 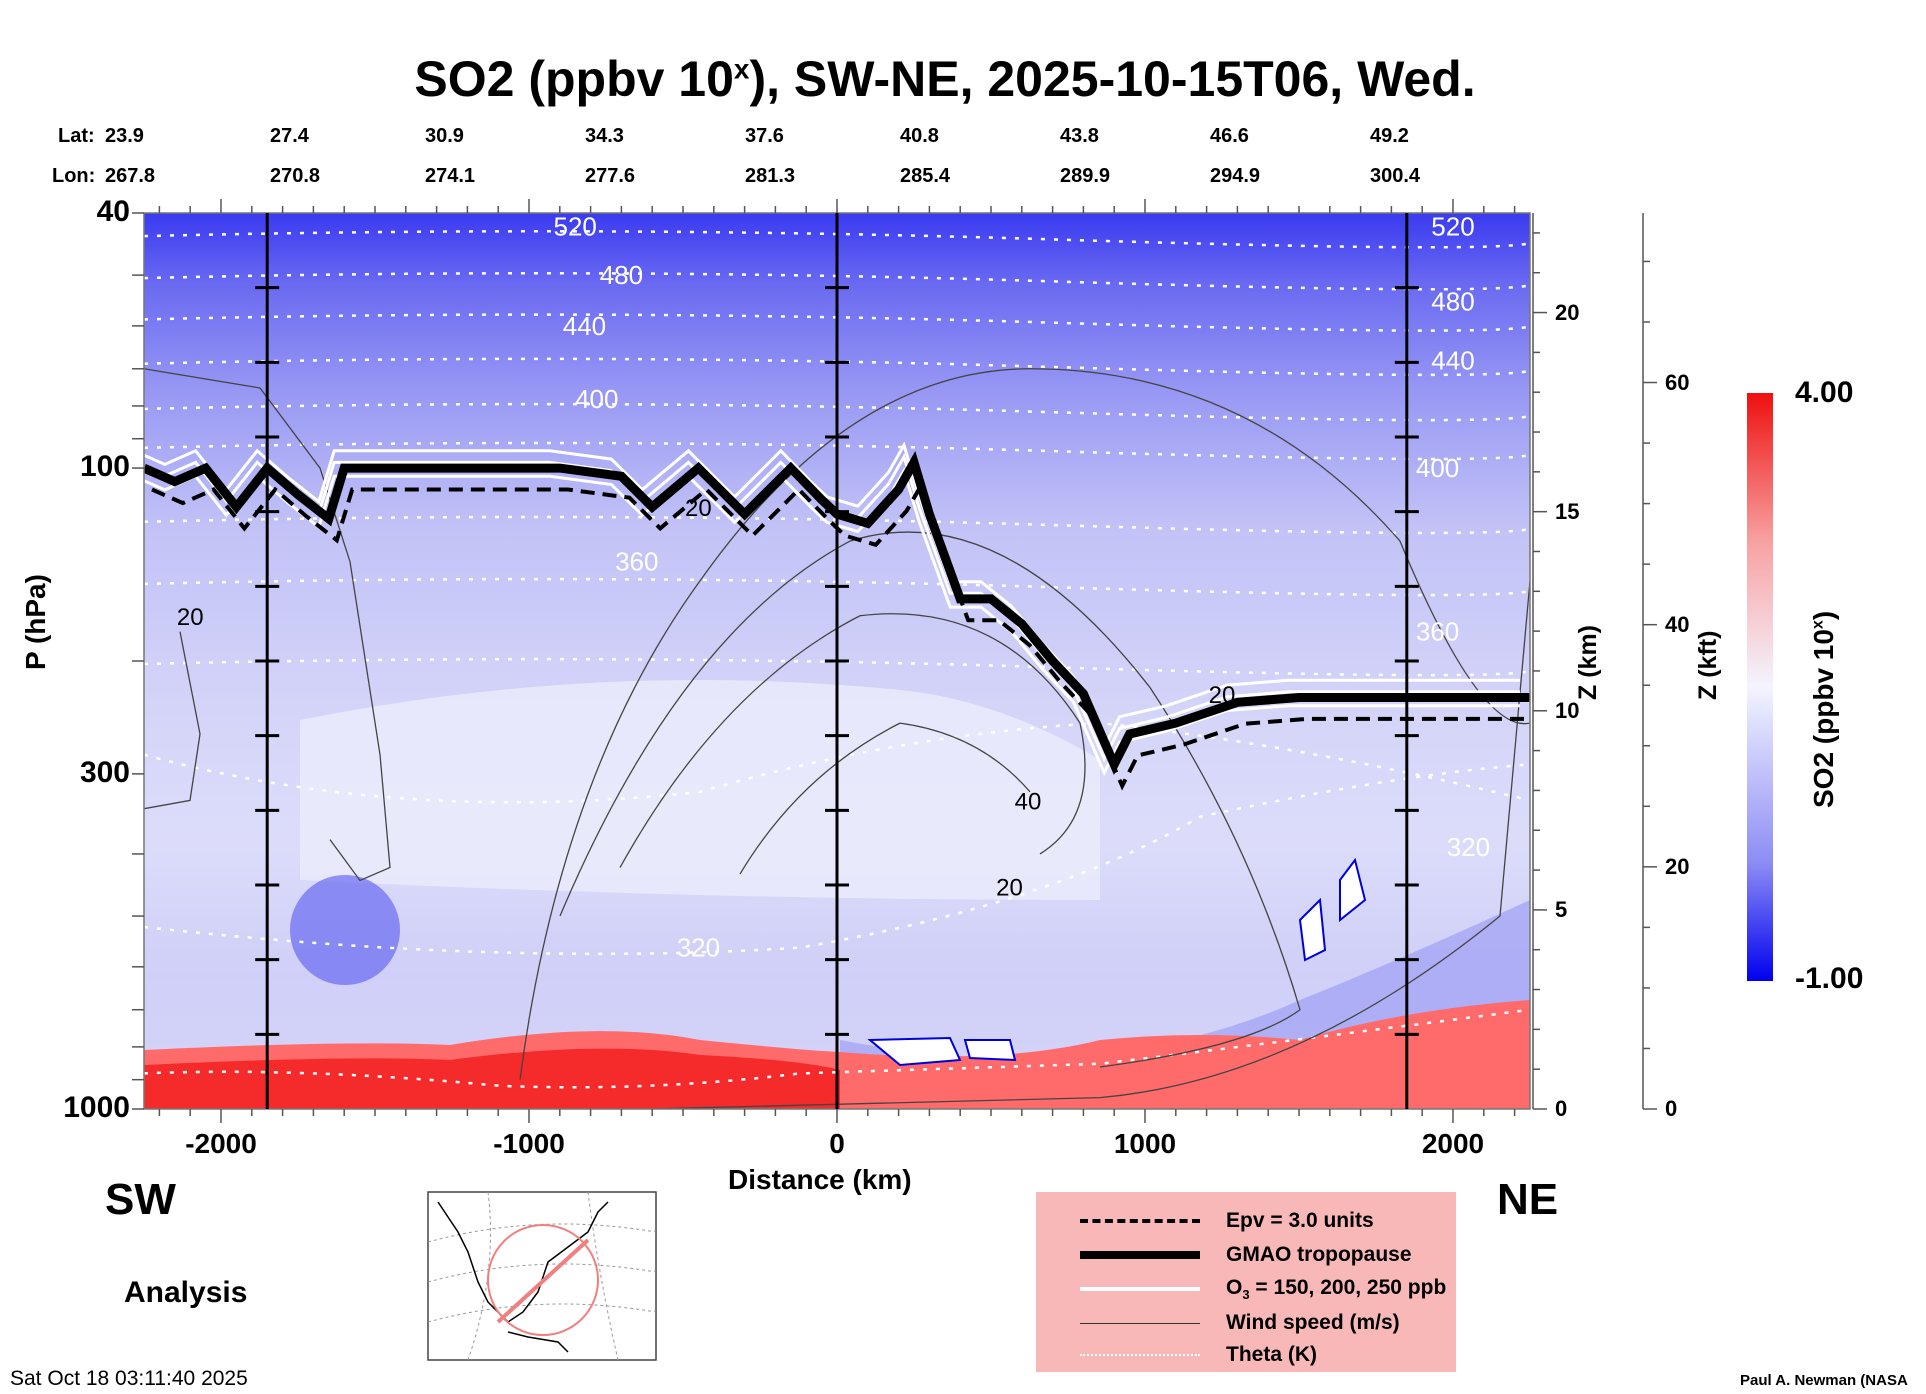 I want to click on lon-value: 267.8, so click(x=130, y=176).